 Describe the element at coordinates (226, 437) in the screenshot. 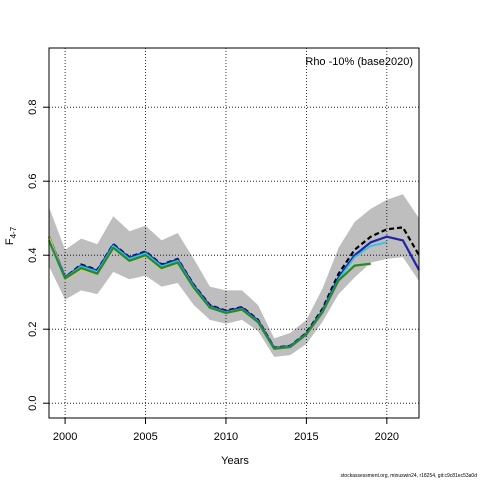

I see `x-tick-label: 2010` at that location.